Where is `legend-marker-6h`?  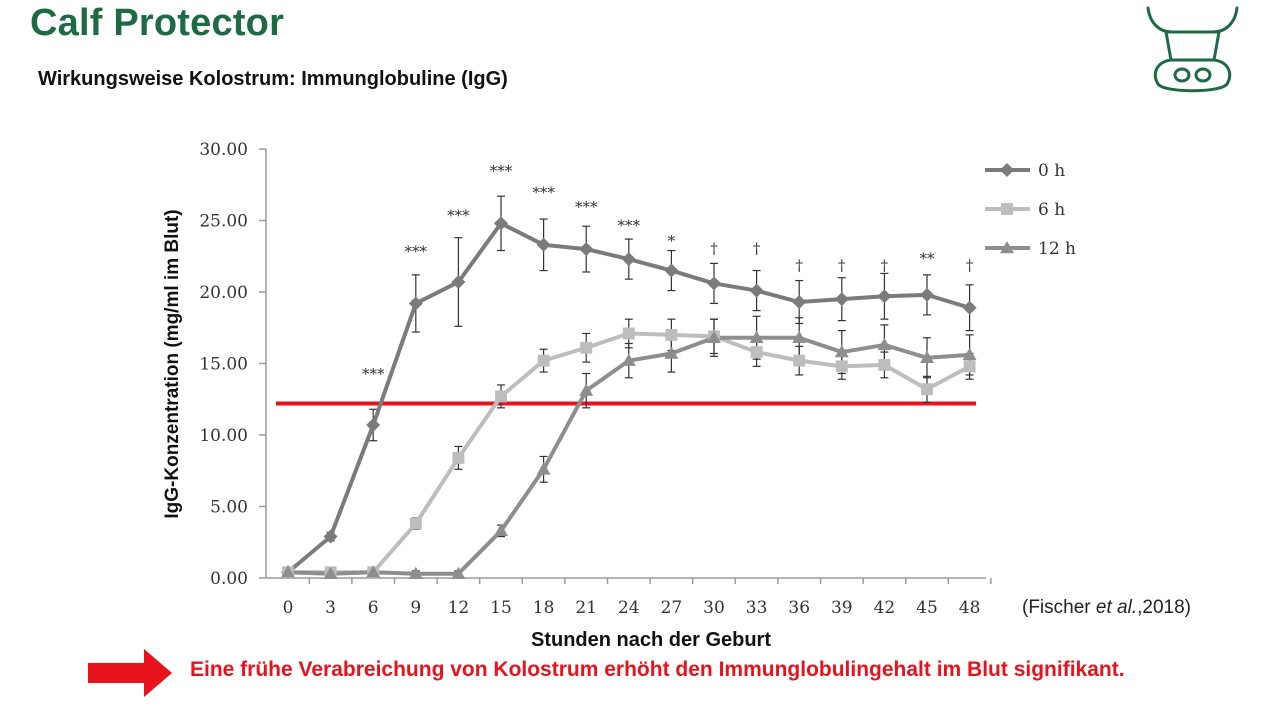
legend-marker-6h is located at coordinates (1007, 209).